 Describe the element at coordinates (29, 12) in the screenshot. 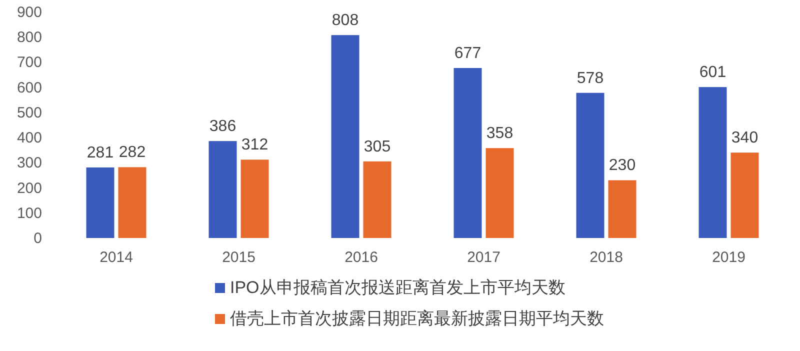

I see `y-tick-label: 900` at that location.